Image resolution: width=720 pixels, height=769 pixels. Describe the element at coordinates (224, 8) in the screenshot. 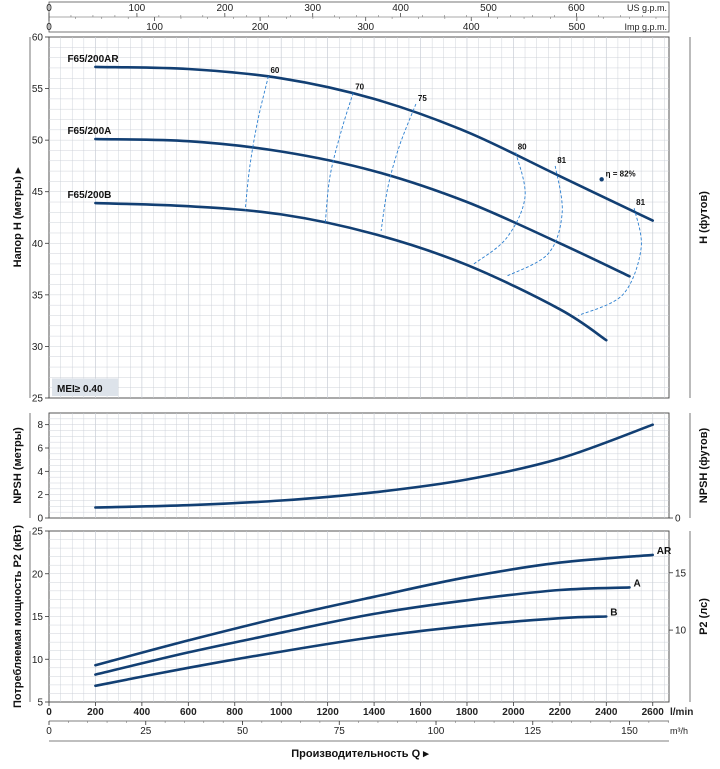

I see `us-gpm-tick-label: 200` at that location.